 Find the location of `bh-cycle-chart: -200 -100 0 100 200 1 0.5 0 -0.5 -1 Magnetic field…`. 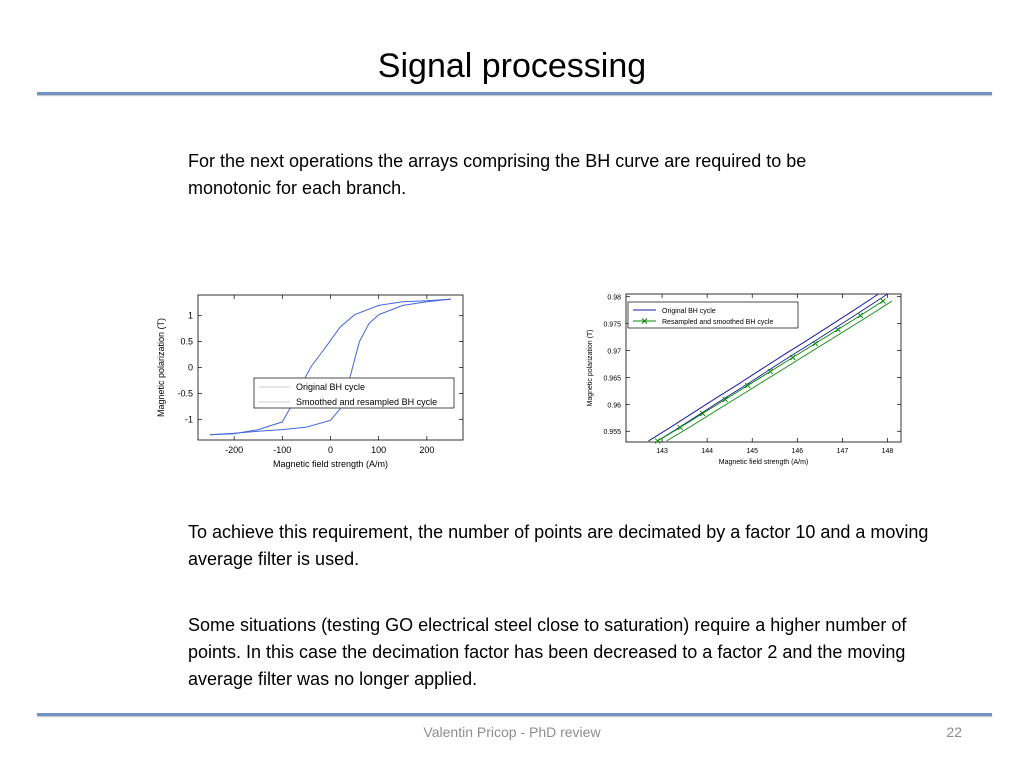

bh-cycle-chart: -200 -100 0 100 200 1 0.5 0 -0.5 -1 Magnetic field… is located at coordinates (310, 381).